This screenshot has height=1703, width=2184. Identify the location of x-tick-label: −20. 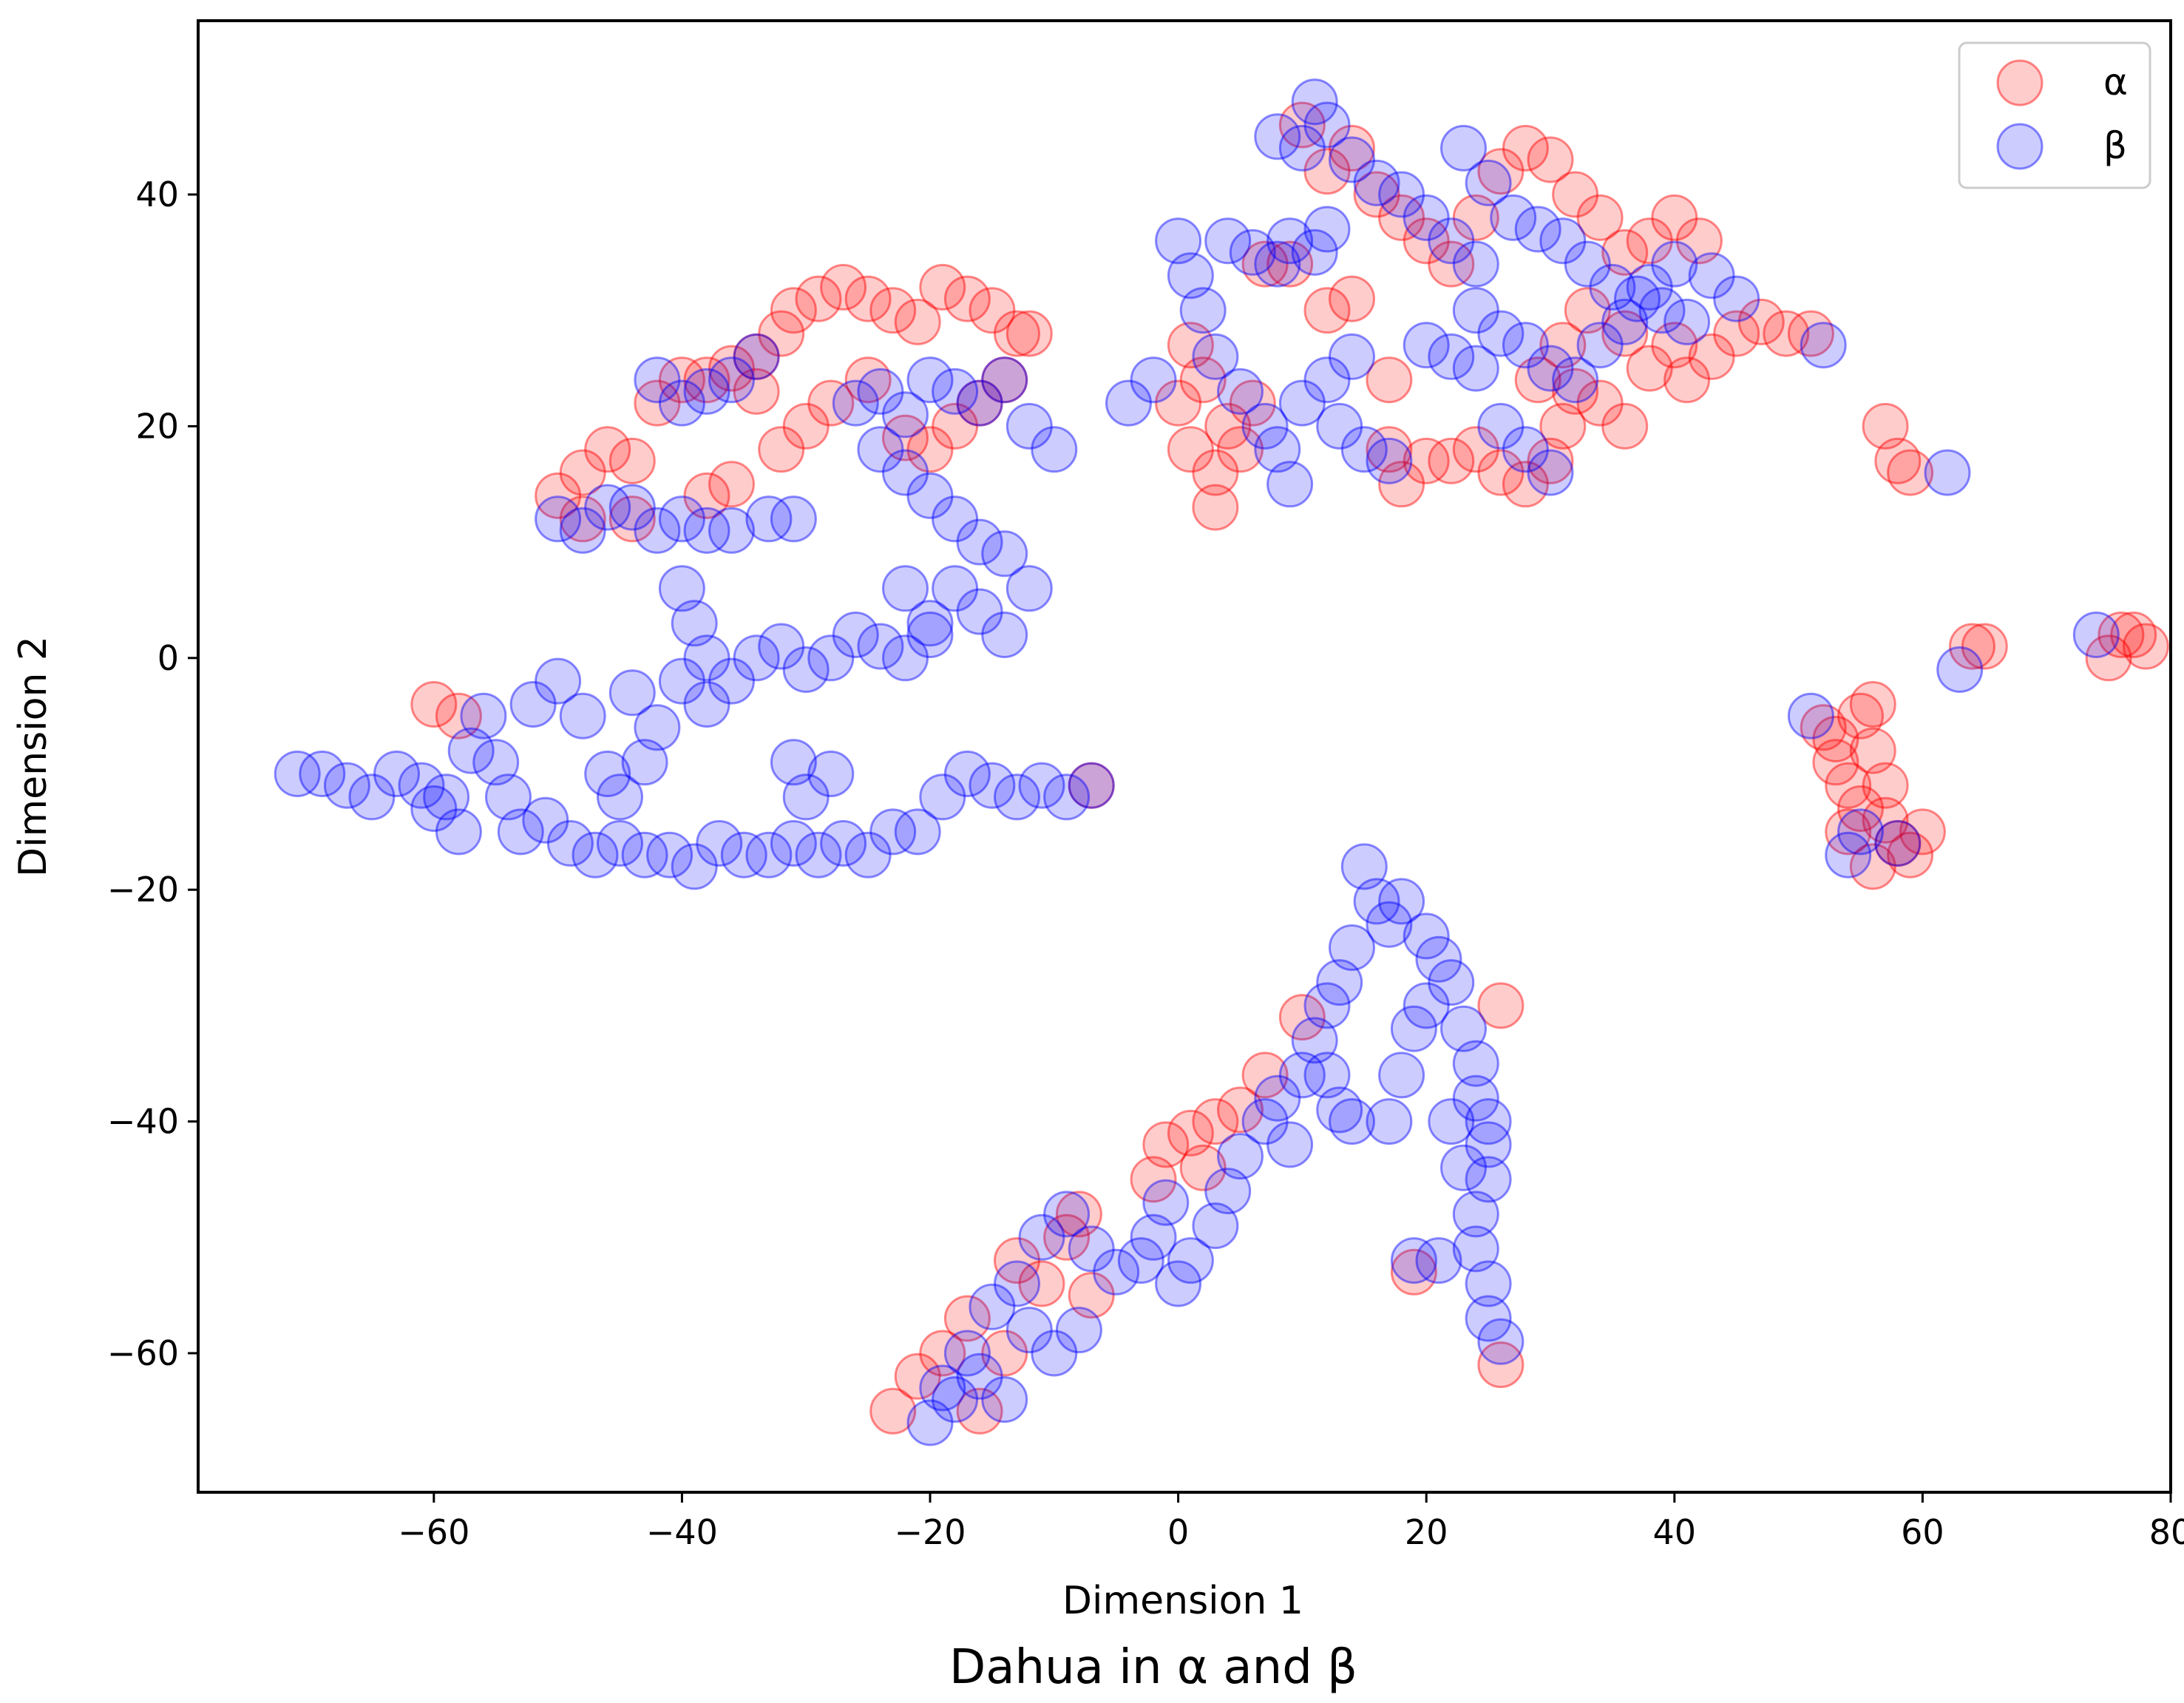
(930, 1532).